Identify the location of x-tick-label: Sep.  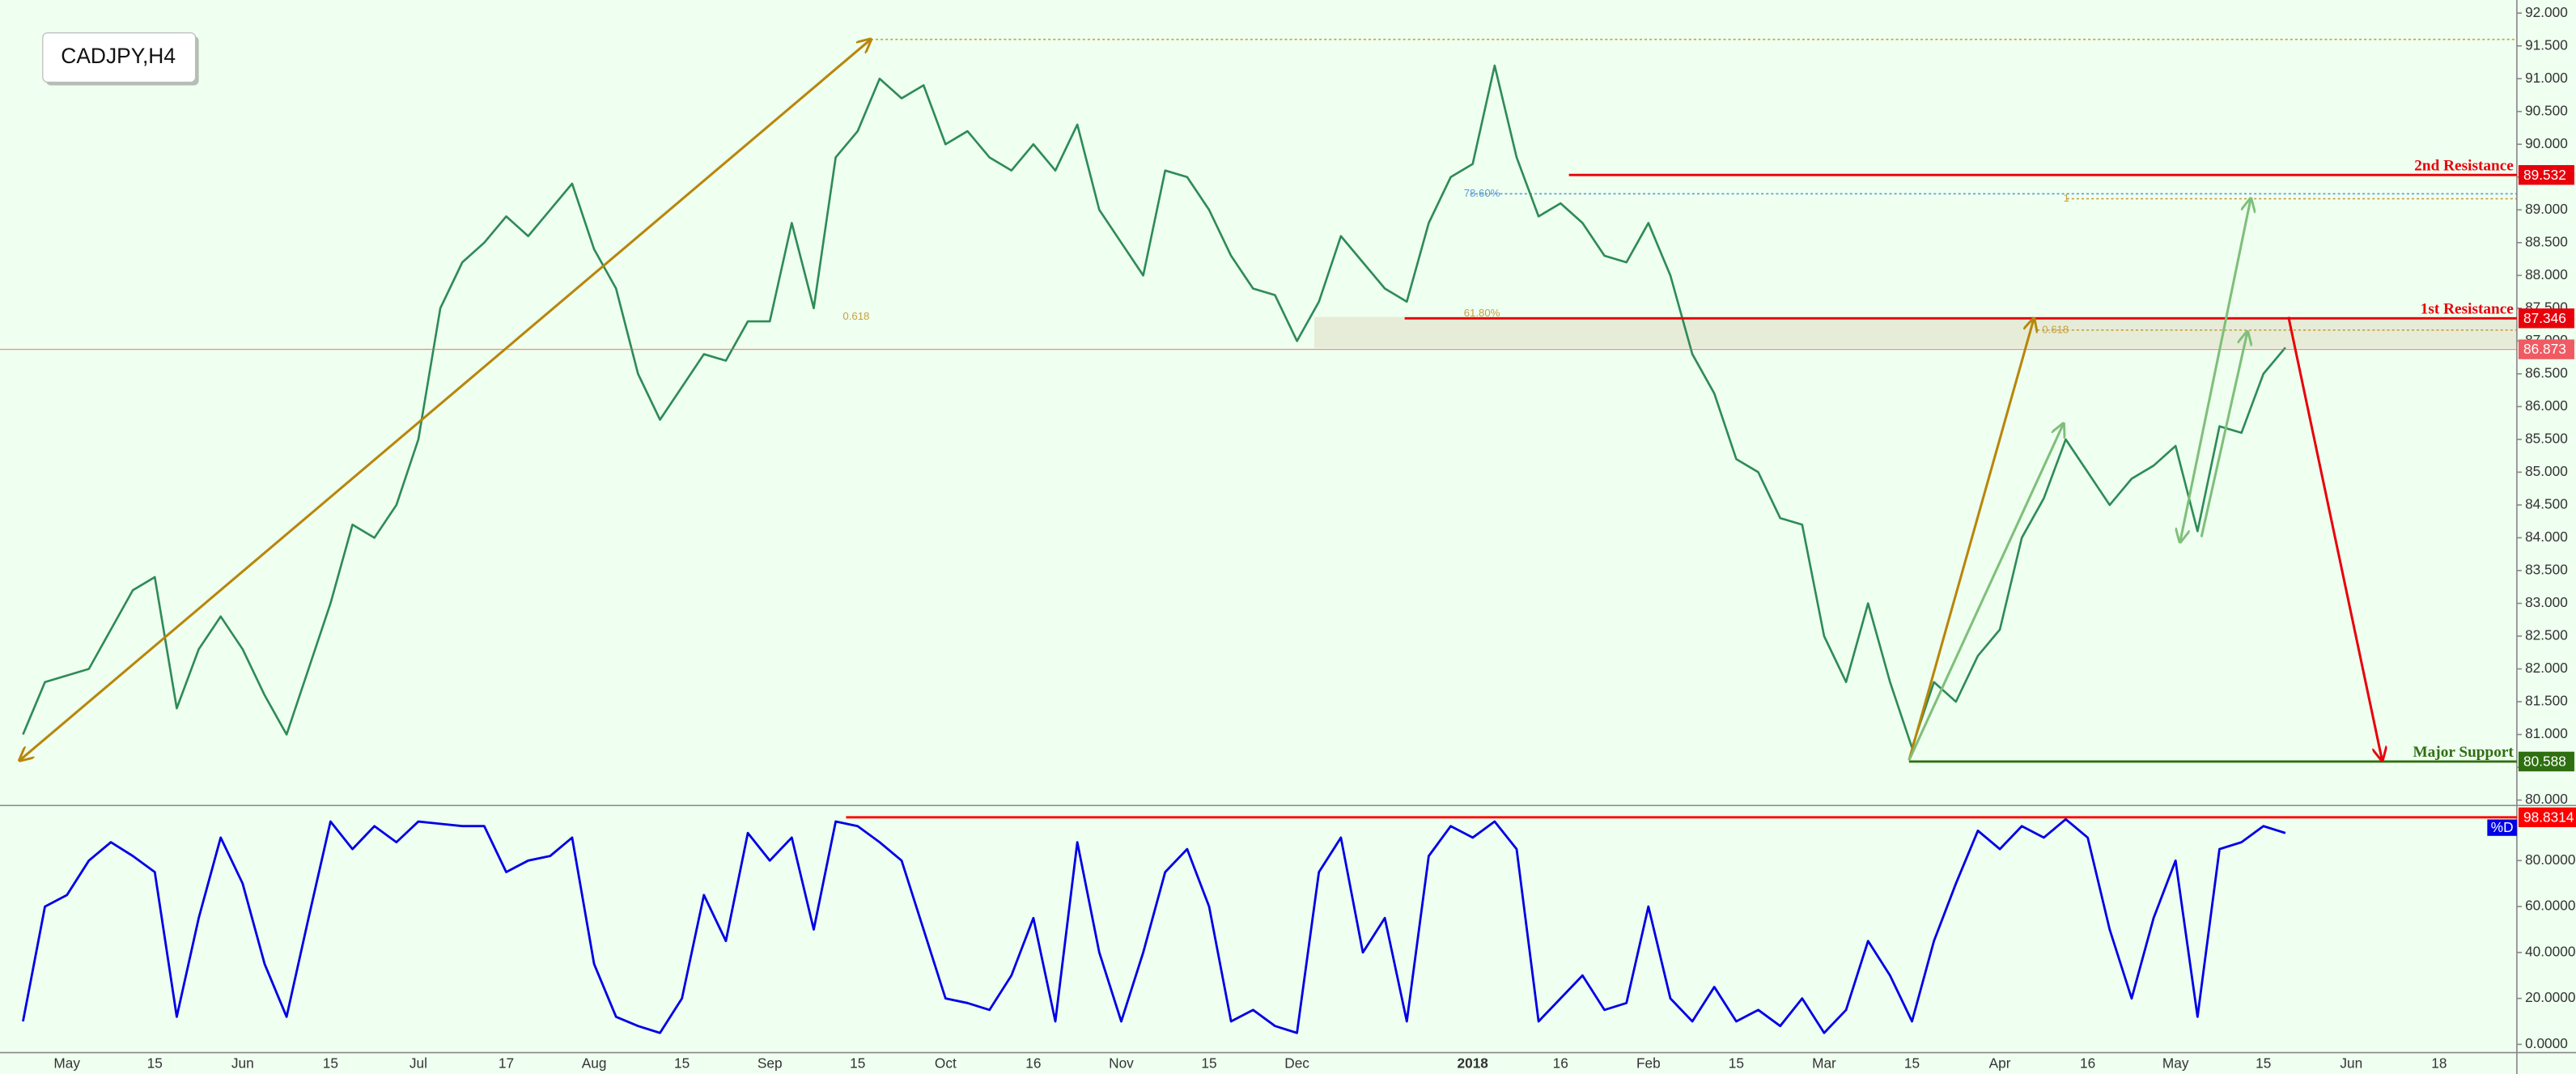
(770, 1063).